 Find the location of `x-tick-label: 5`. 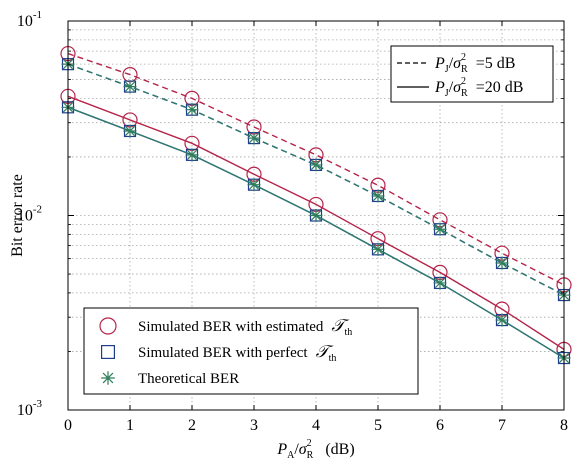

x-tick-label: 5 is located at coordinates (378, 425).